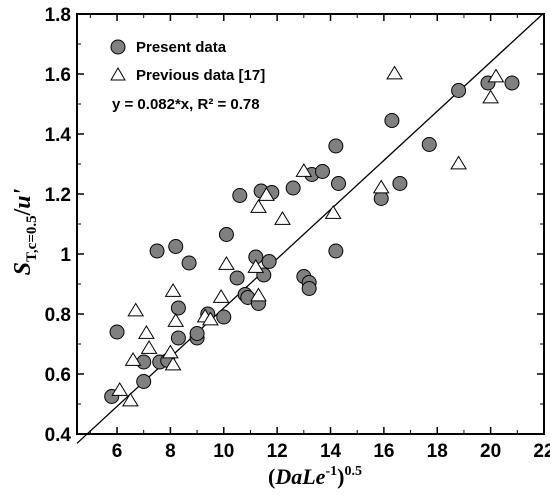  I want to click on y-axis-title-slash: /, so click(23, 212).